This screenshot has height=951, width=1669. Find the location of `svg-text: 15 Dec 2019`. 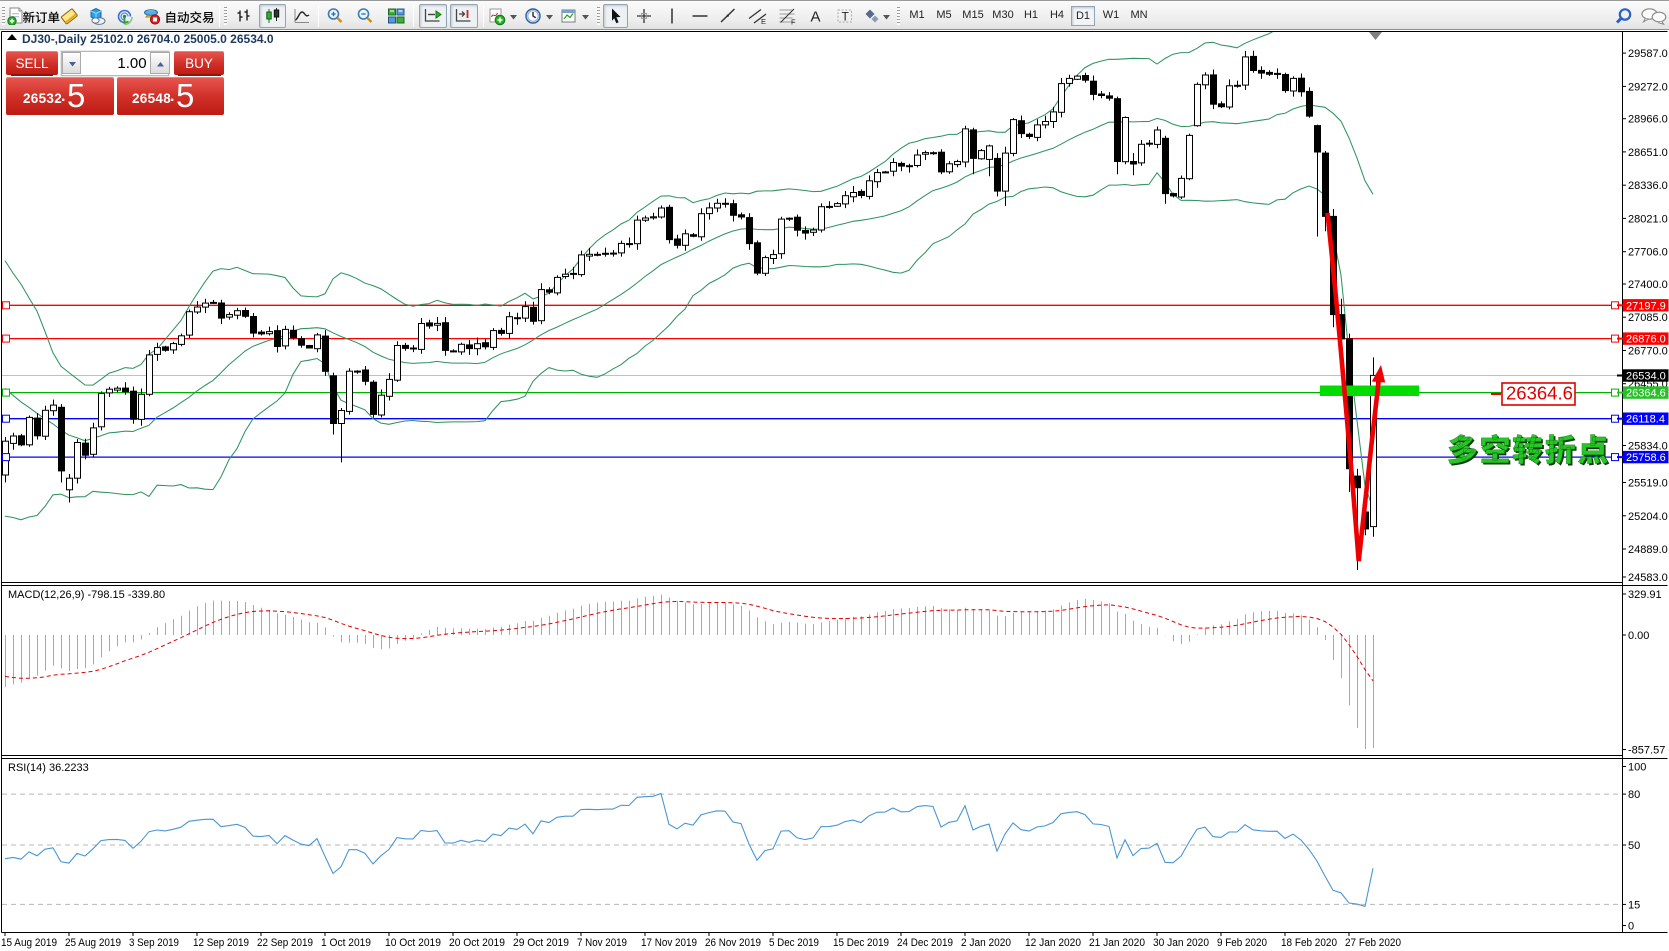

svg-text: 15 Dec 2019 is located at coordinates (861, 943).